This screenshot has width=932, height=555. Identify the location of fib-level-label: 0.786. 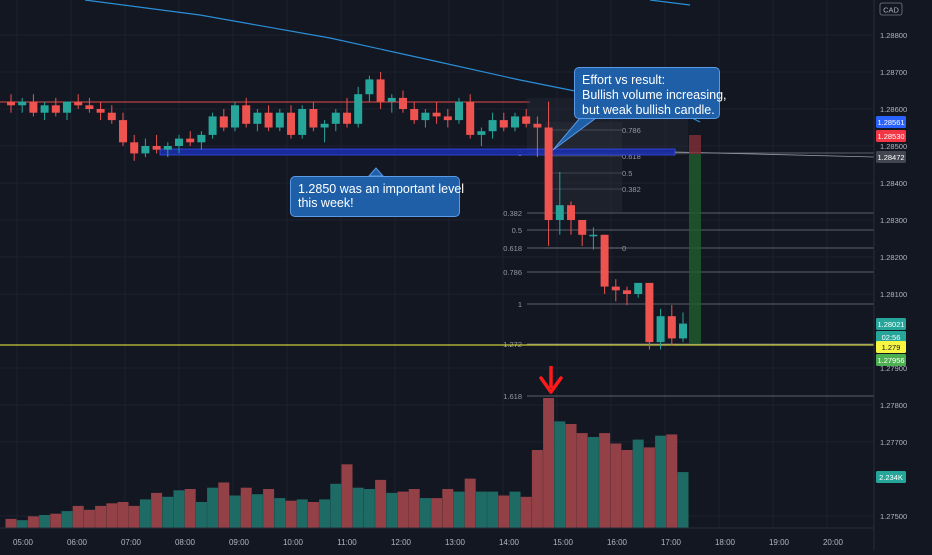
(512, 272).